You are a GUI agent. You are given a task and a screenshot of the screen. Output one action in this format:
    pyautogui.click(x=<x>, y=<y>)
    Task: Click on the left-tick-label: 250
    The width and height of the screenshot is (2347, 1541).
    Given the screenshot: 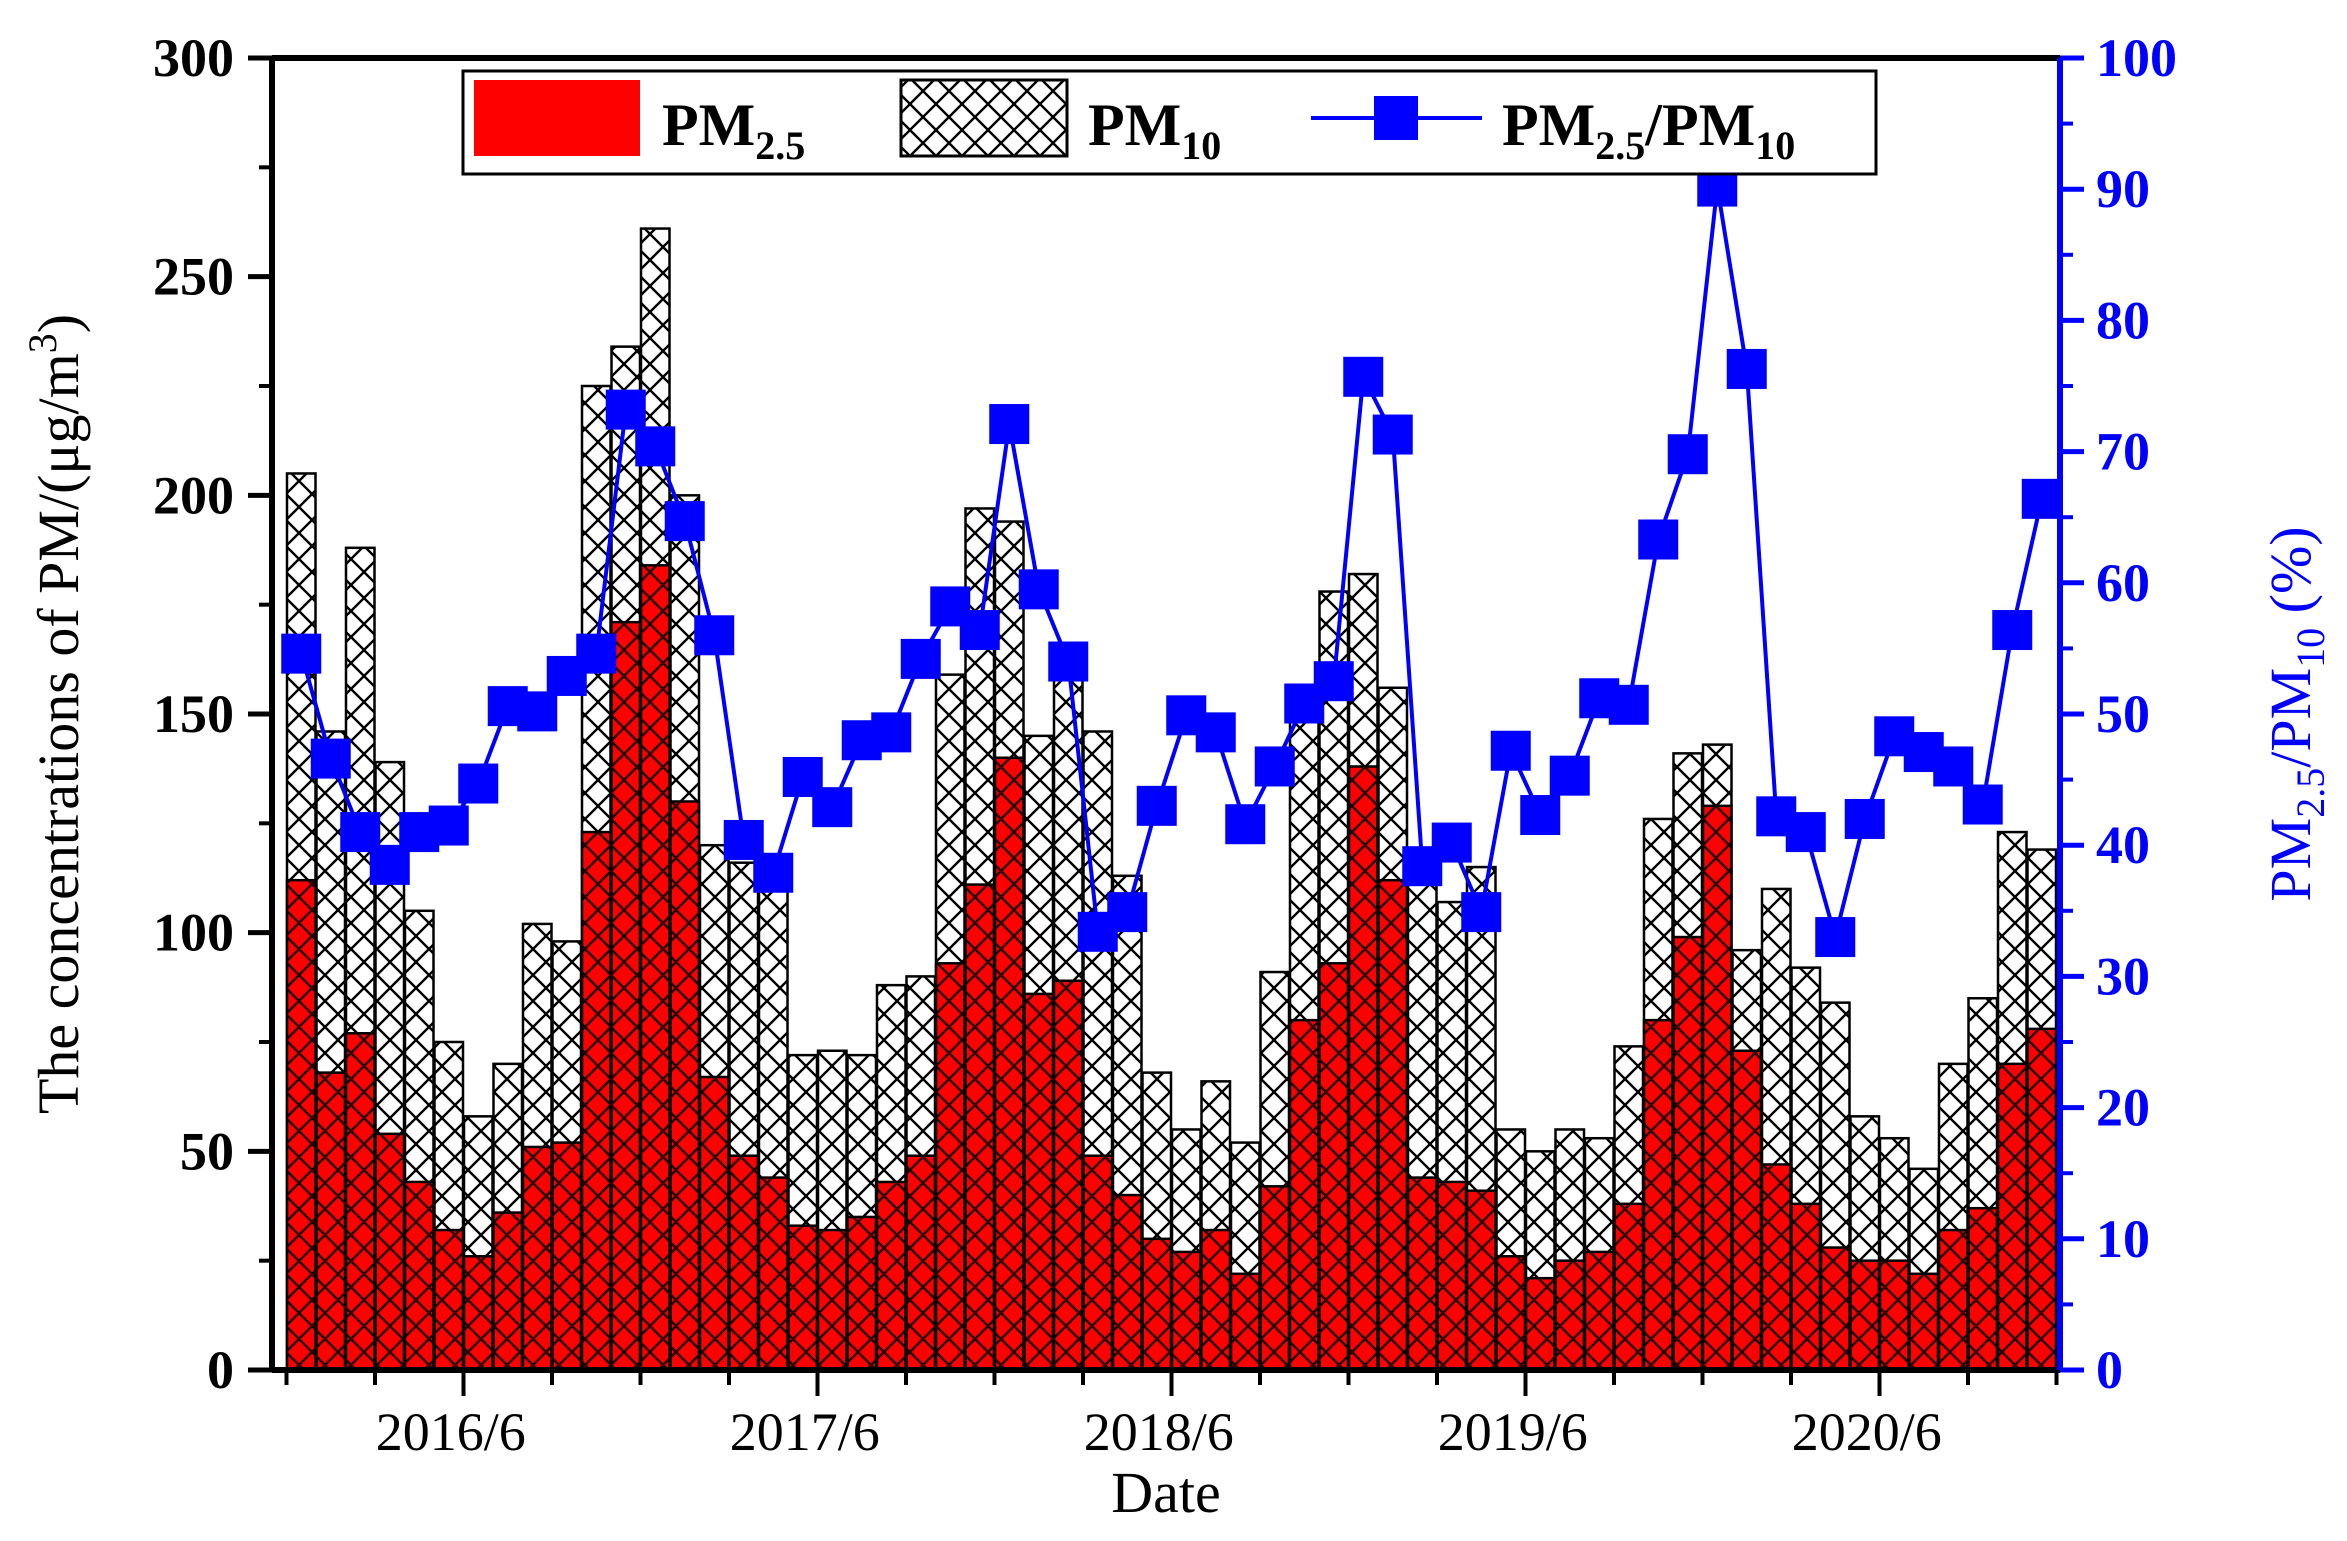 What is the action you would take?
    pyautogui.click(x=193, y=277)
    